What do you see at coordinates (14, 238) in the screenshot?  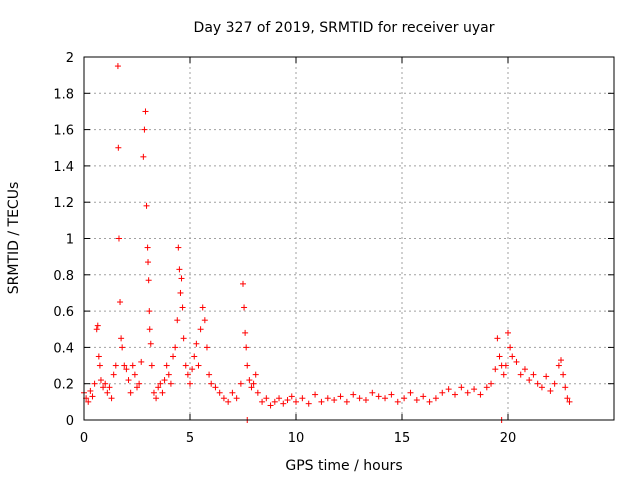 I see `y-axis-label: SRMTID / TECUs` at bounding box center [14, 238].